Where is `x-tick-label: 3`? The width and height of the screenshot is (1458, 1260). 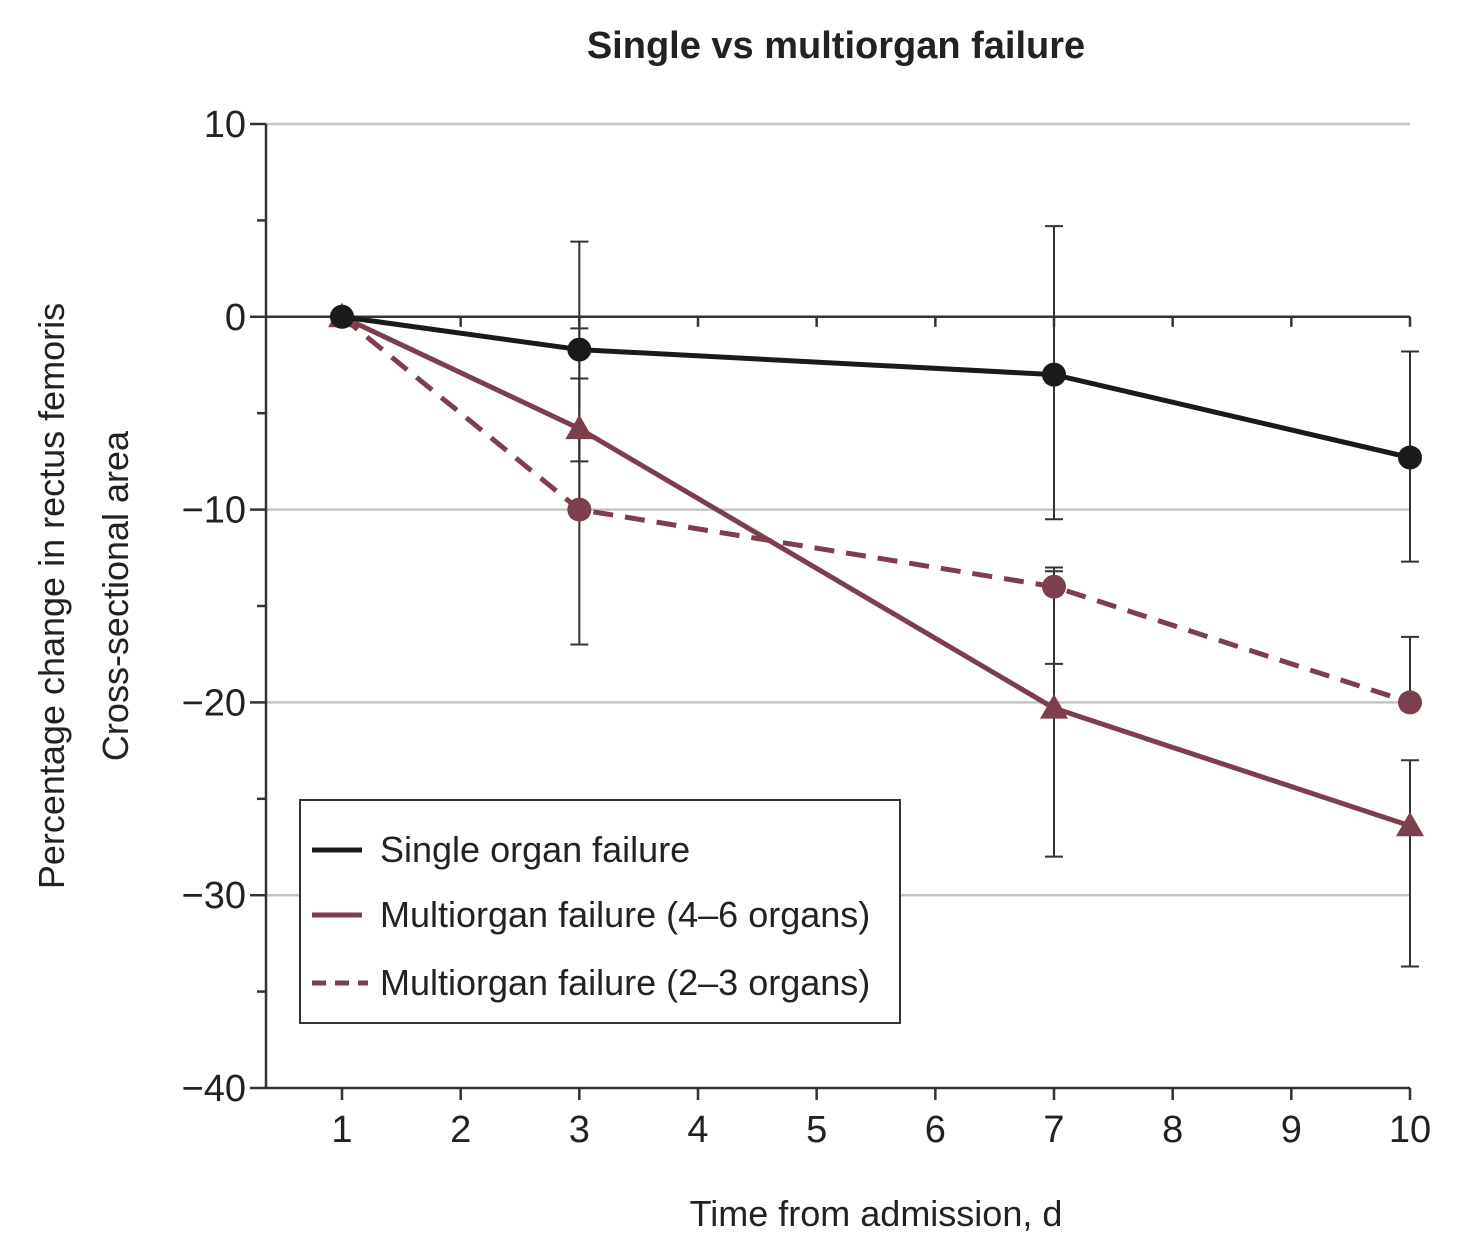
x-tick-label: 3 is located at coordinates (579, 1130).